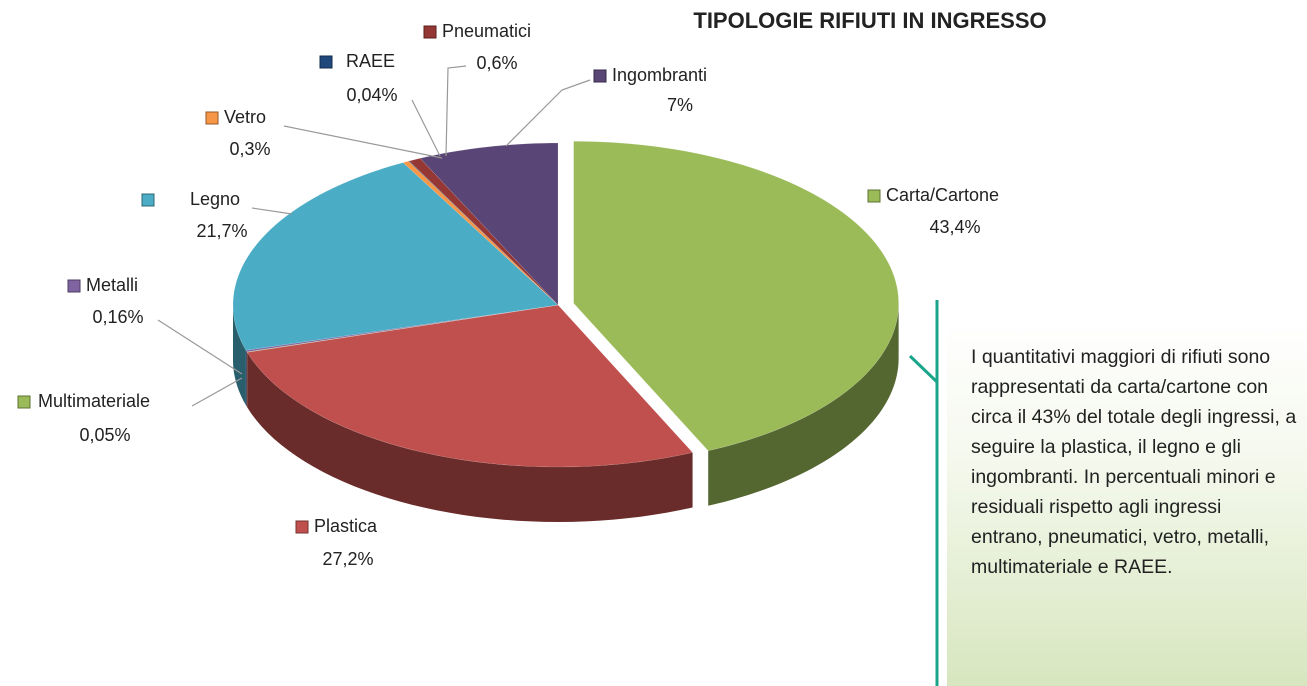 The width and height of the screenshot is (1307, 686). Describe the element at coordinates (680, 105) in the screenshot. I see `value-label: 7%` at that location.